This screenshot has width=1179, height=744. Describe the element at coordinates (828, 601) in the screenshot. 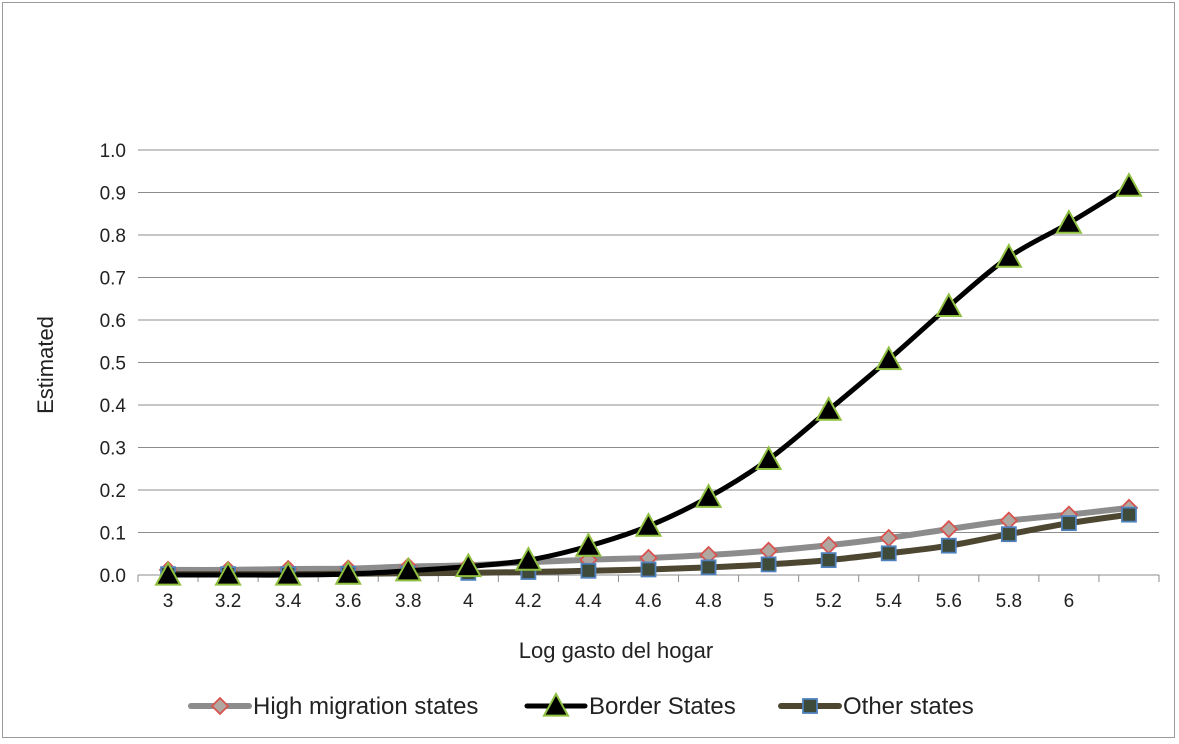

I see `x-tick-label: 5.2` at that location.